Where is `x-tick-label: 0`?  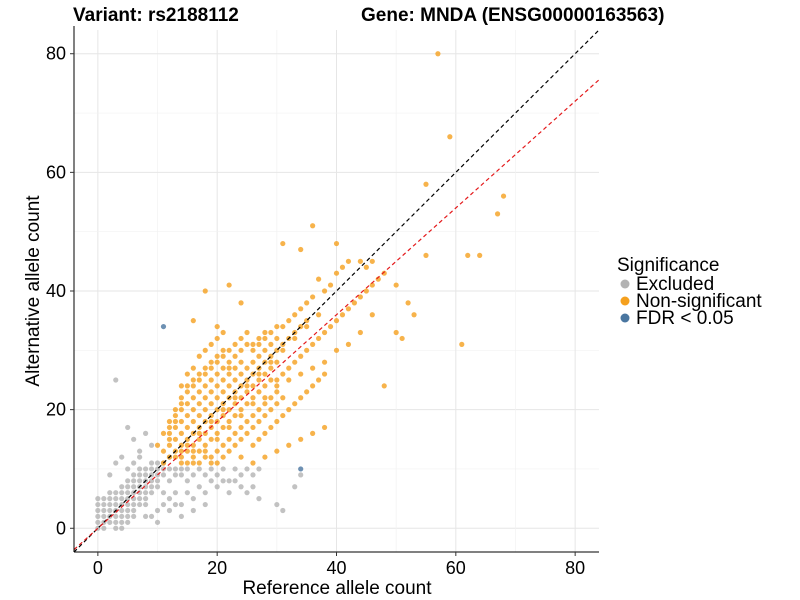 x-tick-label: 0 is located at coordinates (98, 568).